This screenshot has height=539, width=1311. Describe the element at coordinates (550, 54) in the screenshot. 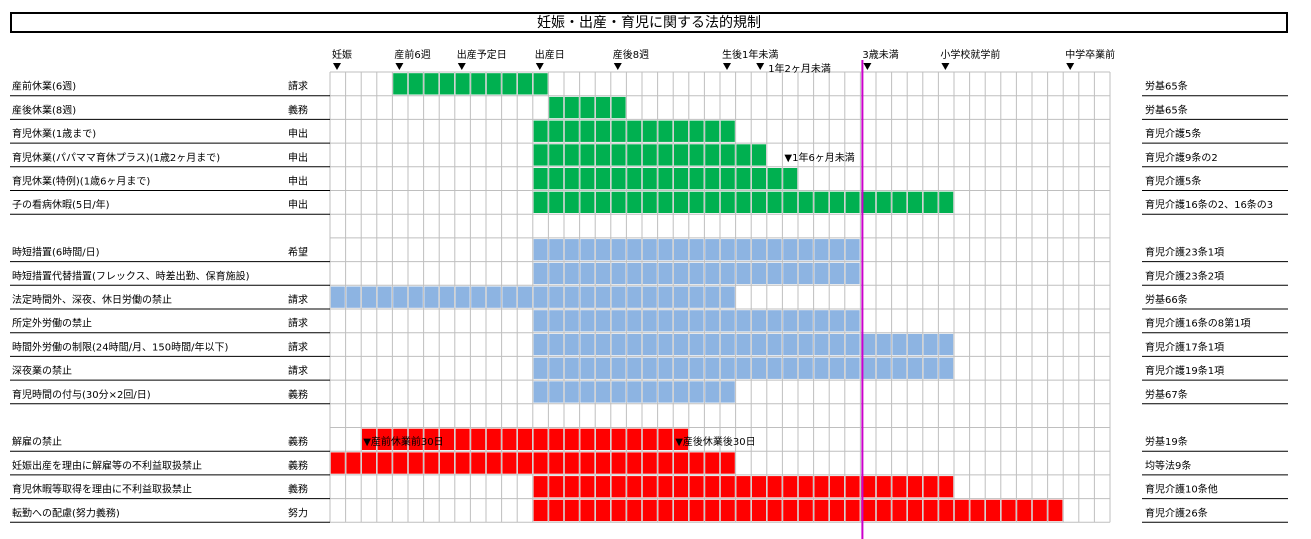

I see `milestone-label: 出産日` at that location.